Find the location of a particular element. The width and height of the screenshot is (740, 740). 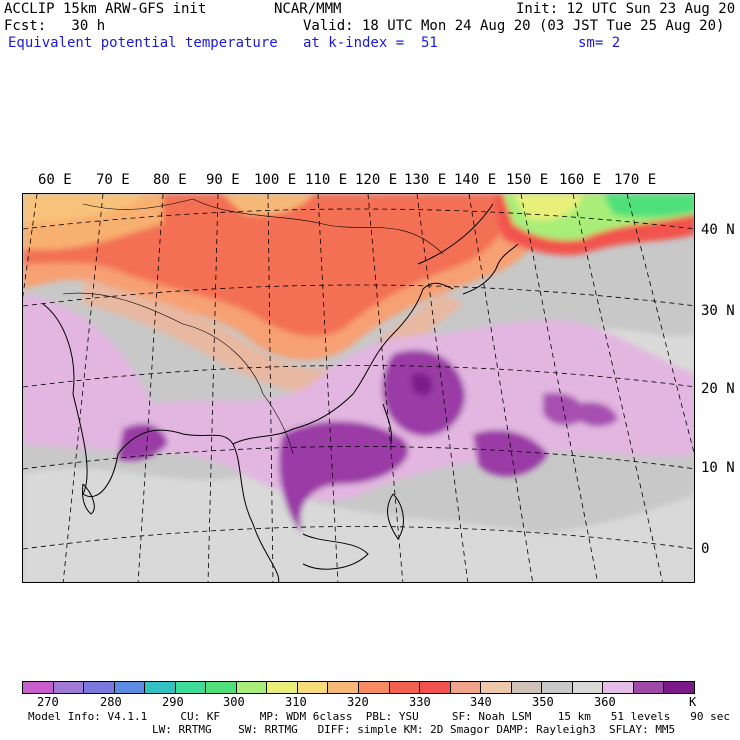

lon-label: 120 E is located at coordinates (376, 180).